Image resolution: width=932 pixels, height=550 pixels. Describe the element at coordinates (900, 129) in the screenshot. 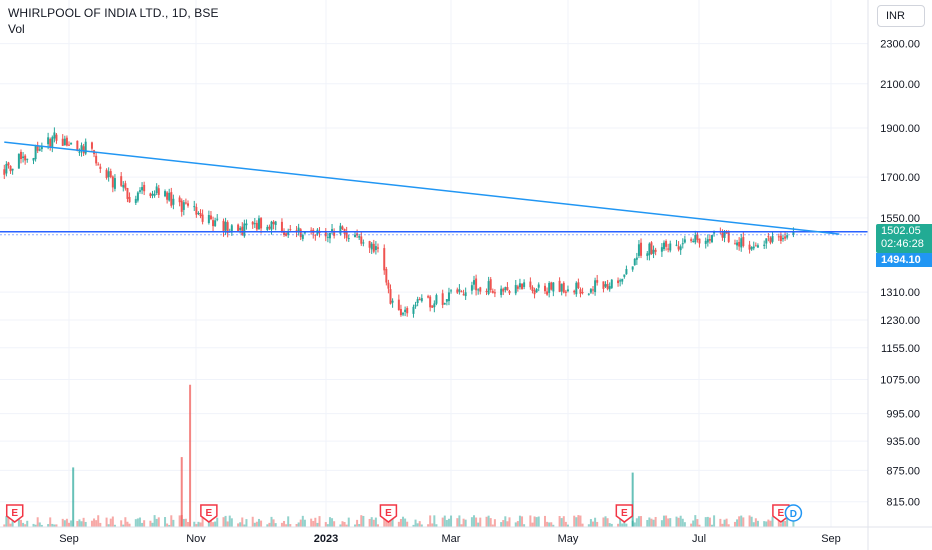

I see `price-tick-label: 1900.00` at that location.